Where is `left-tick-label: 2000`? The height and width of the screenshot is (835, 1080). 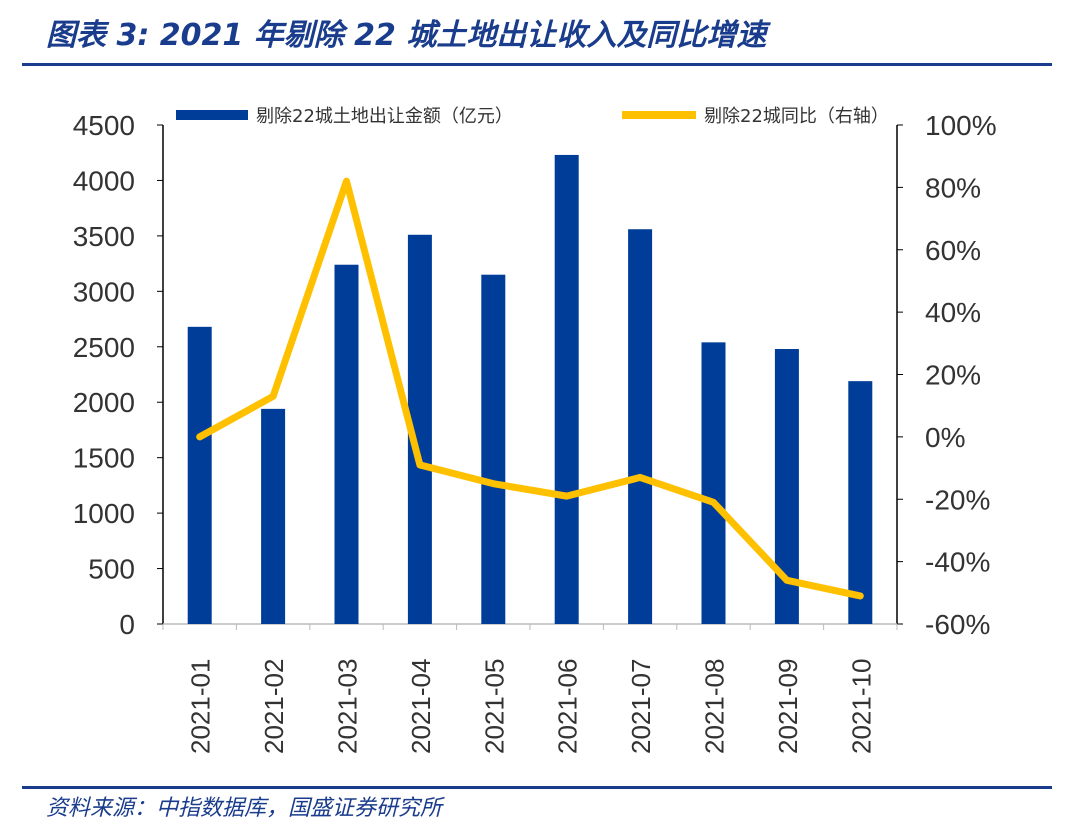 left-tick-label: 2000 is located at coordinates (104, 402).